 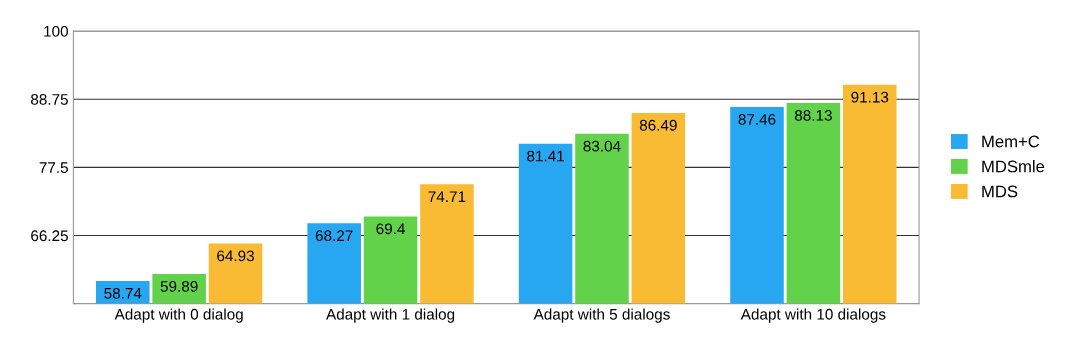 I want to click on data-label: 86.49, so click(x=658, y=125).